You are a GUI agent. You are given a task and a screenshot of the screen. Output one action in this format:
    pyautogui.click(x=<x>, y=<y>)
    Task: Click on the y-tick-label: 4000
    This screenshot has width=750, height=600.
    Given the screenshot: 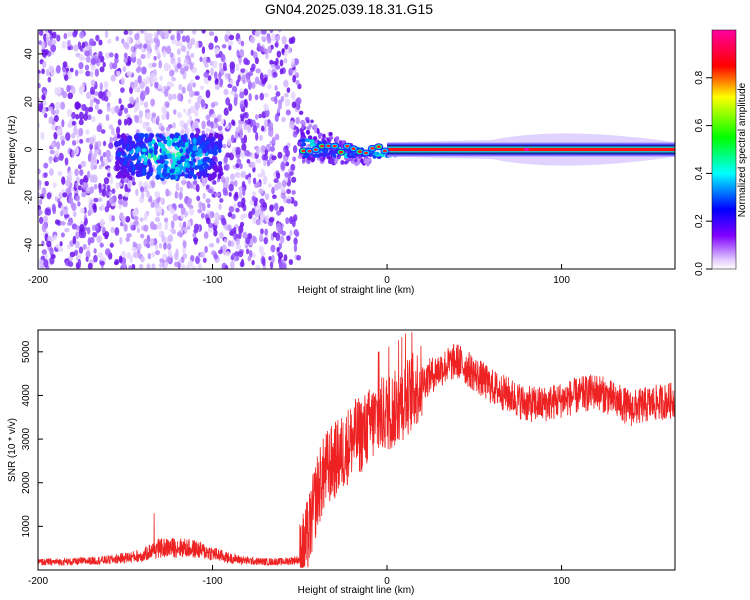 What is the action you would take?
    pyautogui.click(x=26, y=395)
    